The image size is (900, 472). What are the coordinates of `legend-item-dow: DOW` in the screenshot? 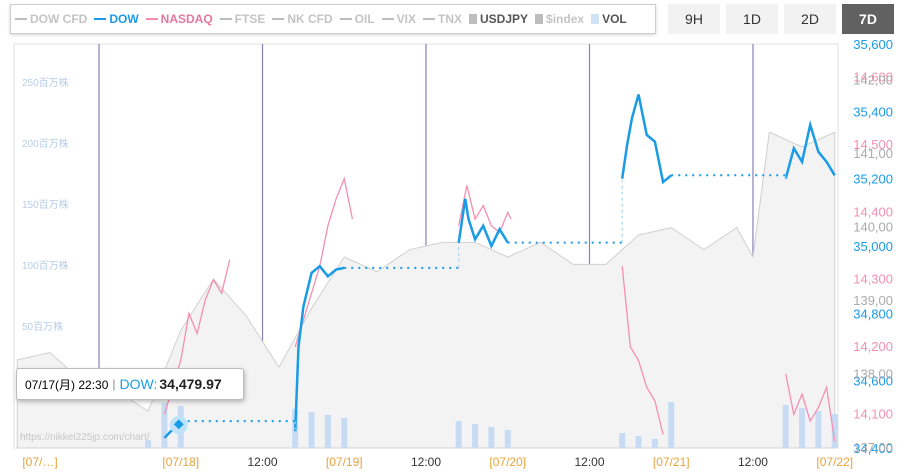 It's located at (116, 19).